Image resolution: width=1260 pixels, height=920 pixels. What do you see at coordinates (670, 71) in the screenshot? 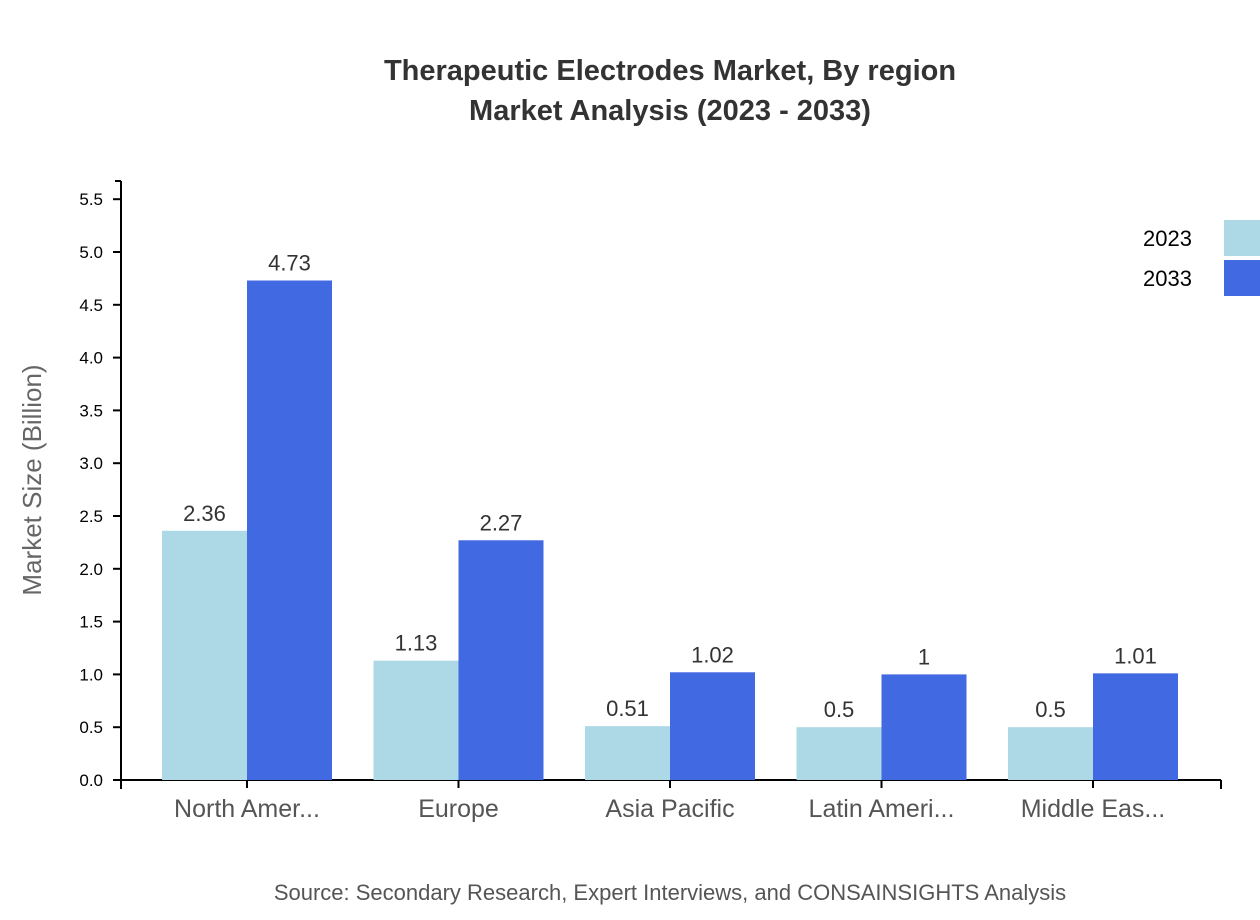
I see `chart-title: Therapeutic Electrodes Market, By region` at bounding box center [670, 71].